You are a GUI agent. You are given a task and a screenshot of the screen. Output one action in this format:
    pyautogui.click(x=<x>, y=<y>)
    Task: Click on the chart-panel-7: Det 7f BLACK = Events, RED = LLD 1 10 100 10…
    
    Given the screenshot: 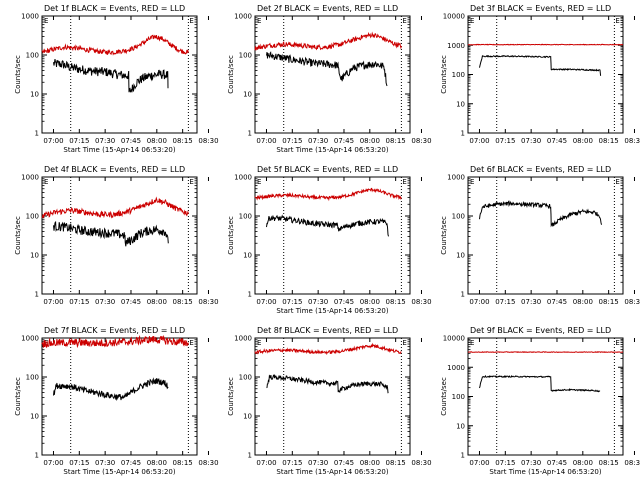 What is the action you would take?
    pyautogui.click(x=116, y=401)
    